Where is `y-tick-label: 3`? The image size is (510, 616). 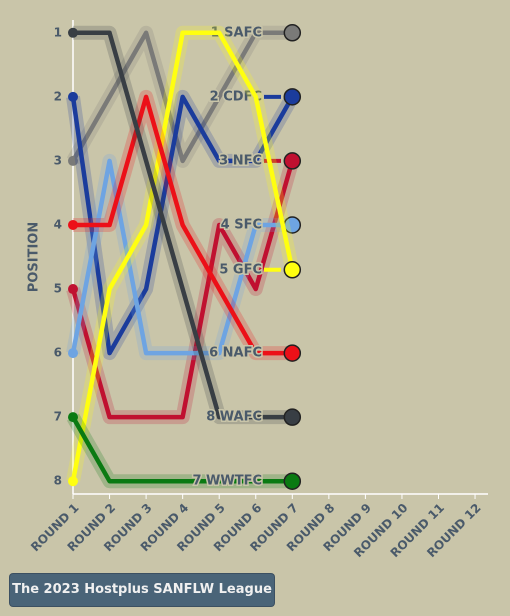
y-tick-label: 3 is located at coordinates (58, 160).